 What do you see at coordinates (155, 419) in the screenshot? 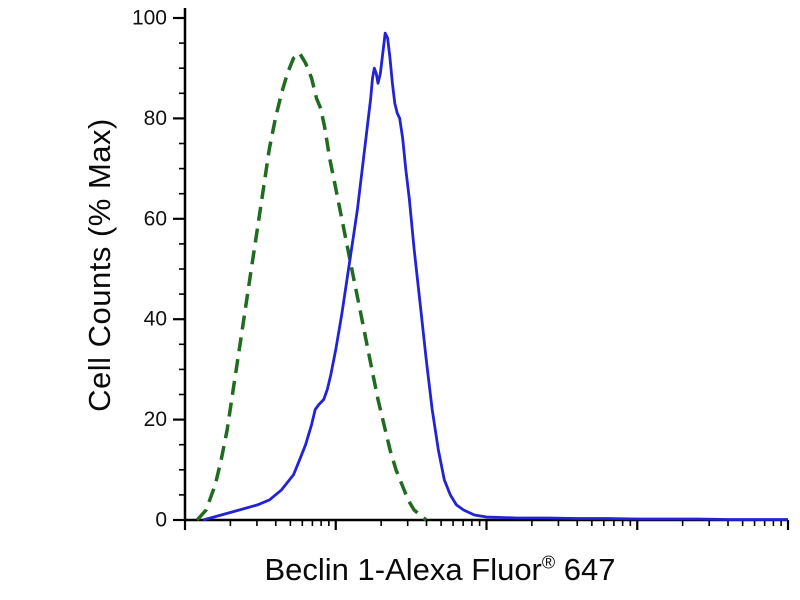
I see `y-tick-label: 20` at bounding box center [155, 419].